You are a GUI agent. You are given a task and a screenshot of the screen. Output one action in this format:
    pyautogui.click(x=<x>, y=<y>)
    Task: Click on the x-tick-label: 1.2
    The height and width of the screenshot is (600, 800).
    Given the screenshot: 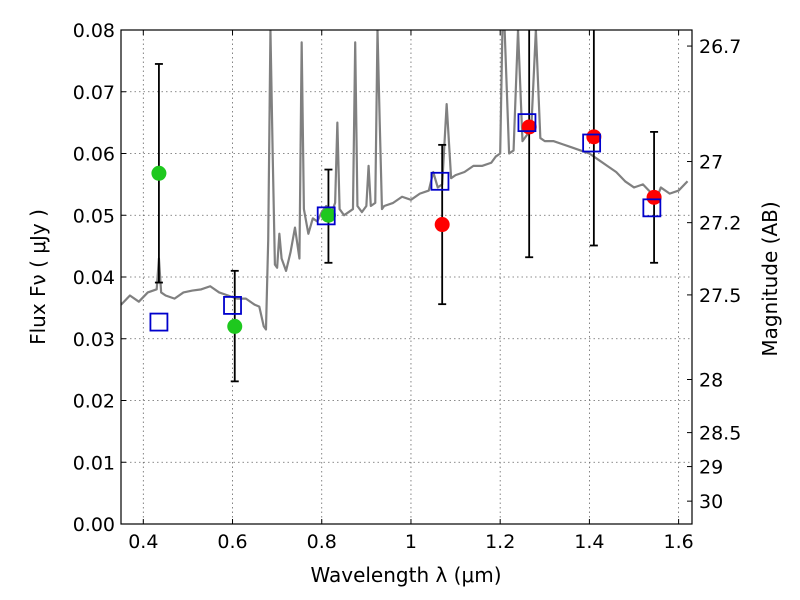 What is the action you would take?
    pyautogui.click(x=500, y=542)
    